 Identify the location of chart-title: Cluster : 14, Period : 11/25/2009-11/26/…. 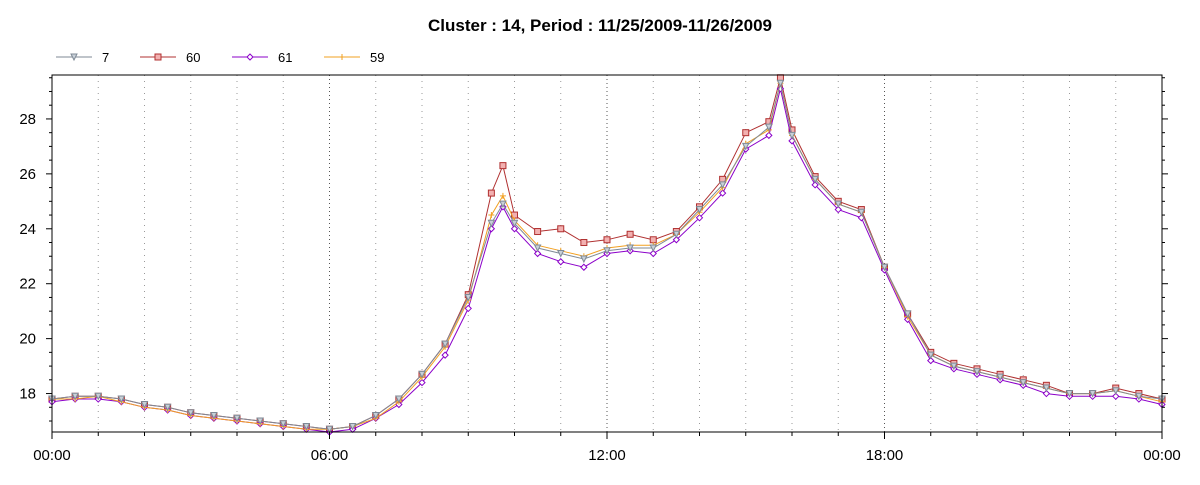
(600, 25).